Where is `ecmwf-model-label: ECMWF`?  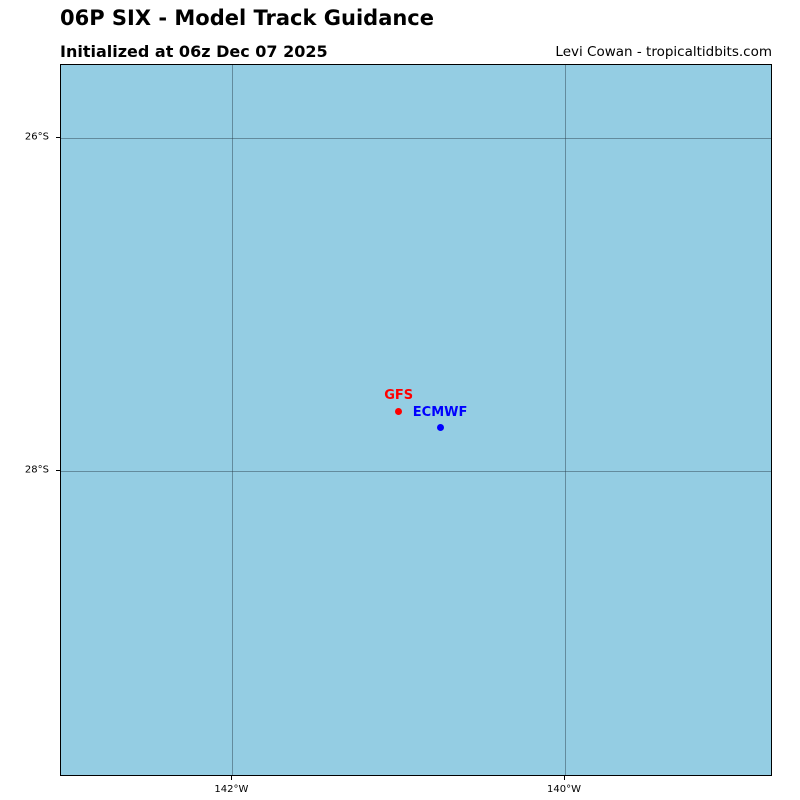
ecmwf-model-label: ECMWF is located at coordinates (440, 412).